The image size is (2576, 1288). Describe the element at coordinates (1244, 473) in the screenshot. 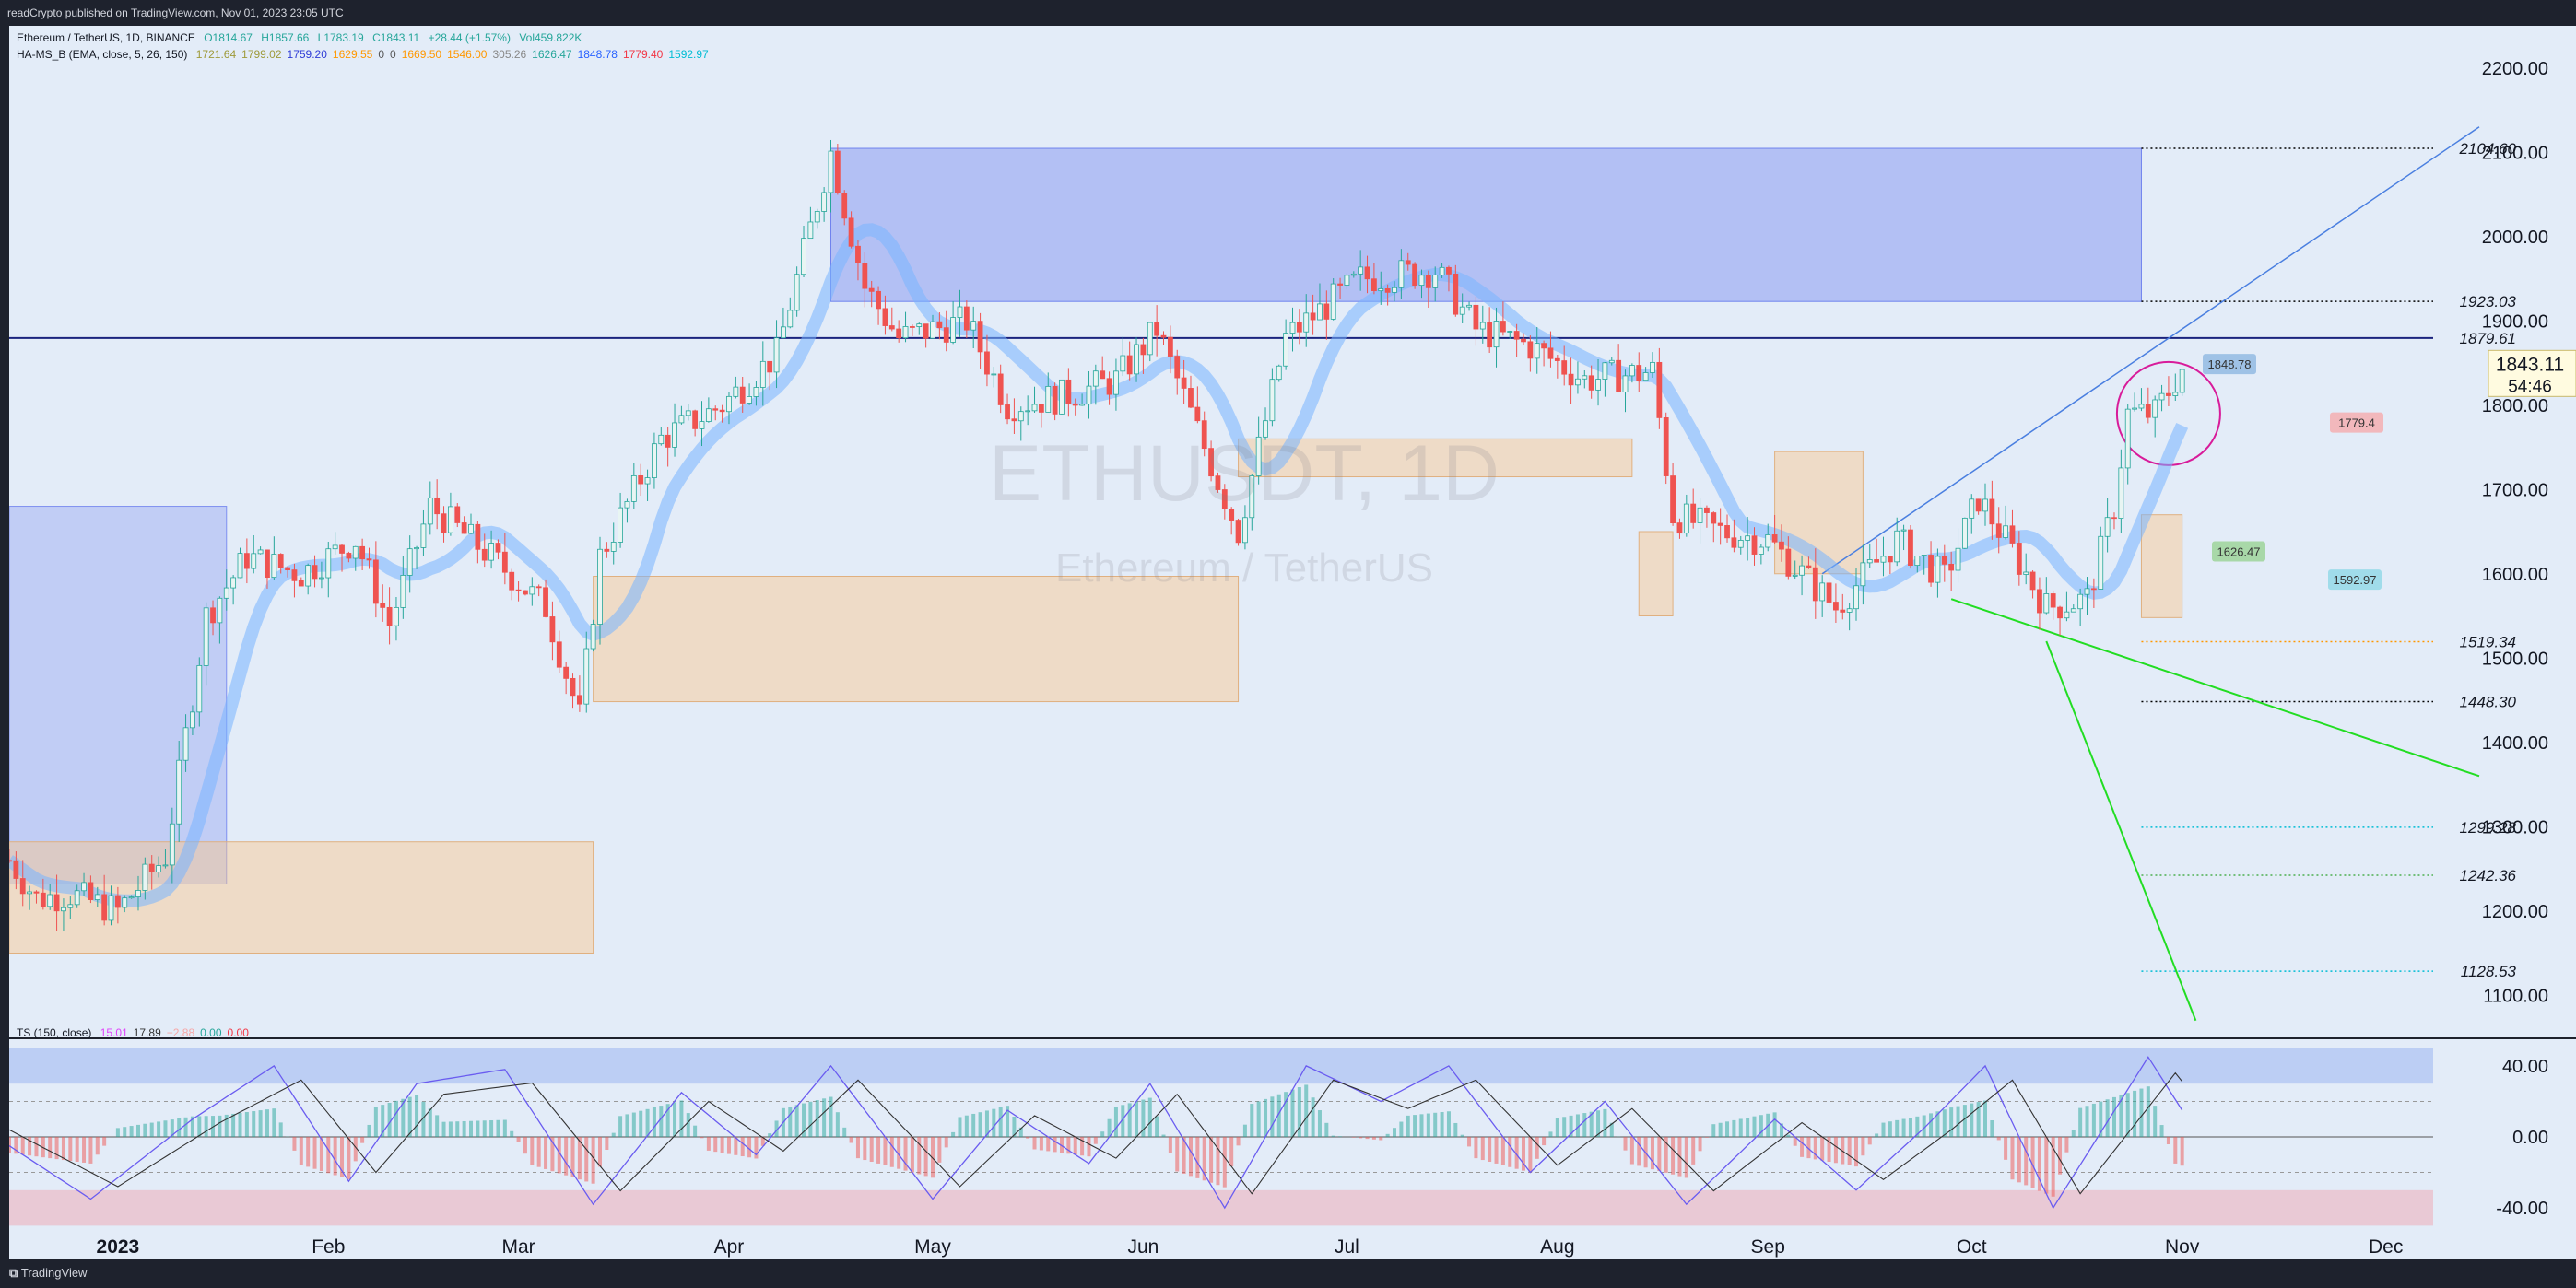

I see `watermark-symbol: ETHUSDT, 1D` at that location.